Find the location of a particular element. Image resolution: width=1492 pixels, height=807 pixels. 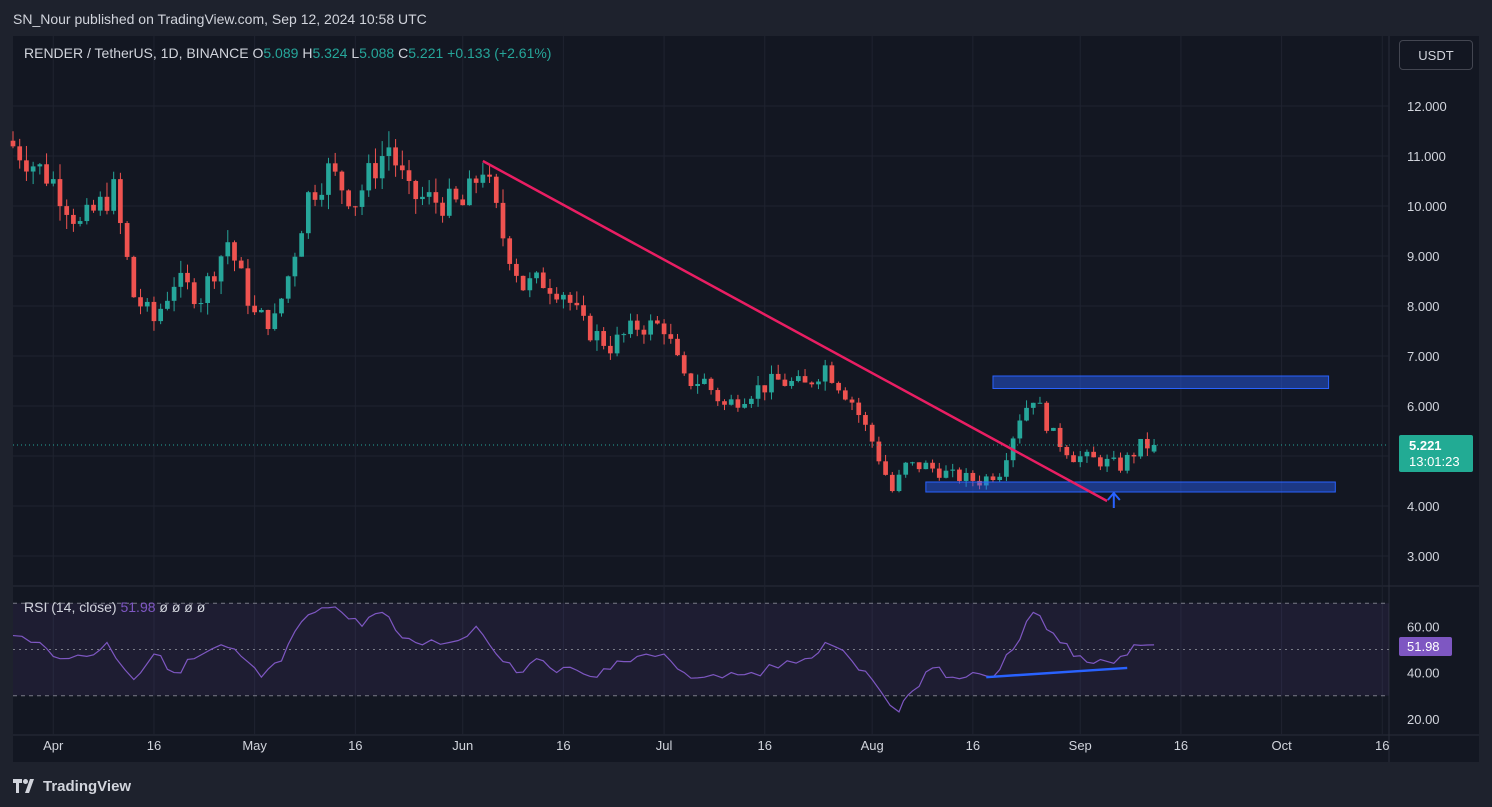

rsi-line is located at coordinates (583, 659).